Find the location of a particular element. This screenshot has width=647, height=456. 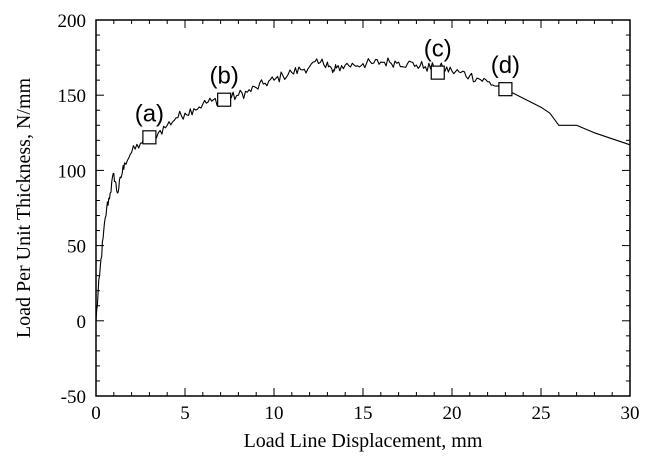

x-tick-label: 0 is located at coordinates (96, 413).